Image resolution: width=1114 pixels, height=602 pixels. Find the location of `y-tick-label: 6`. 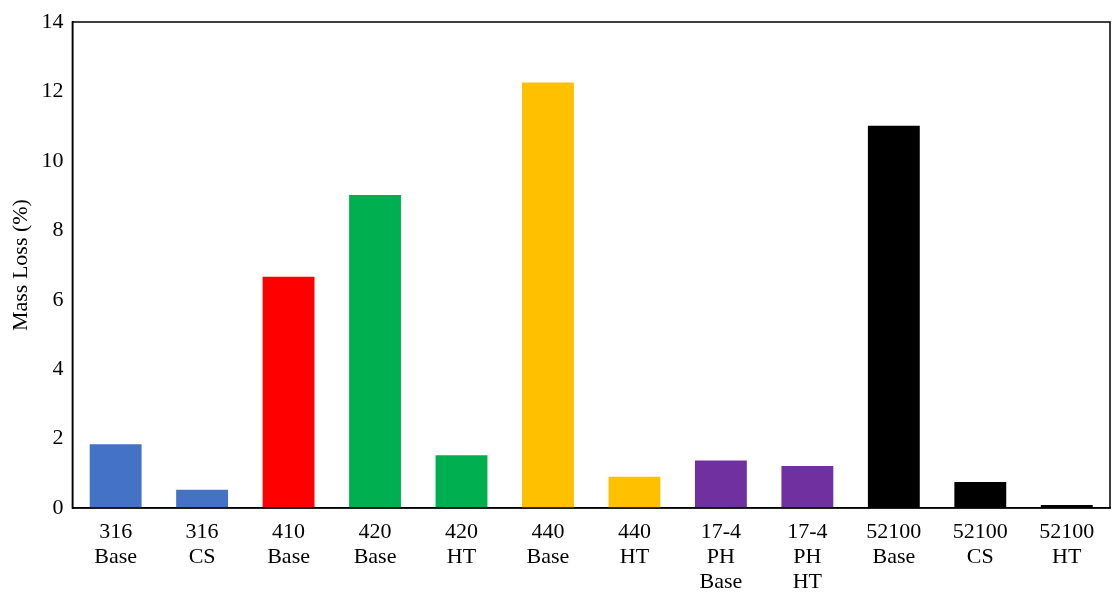

y-tick-label: 6 is located at coordinates (58, 298).